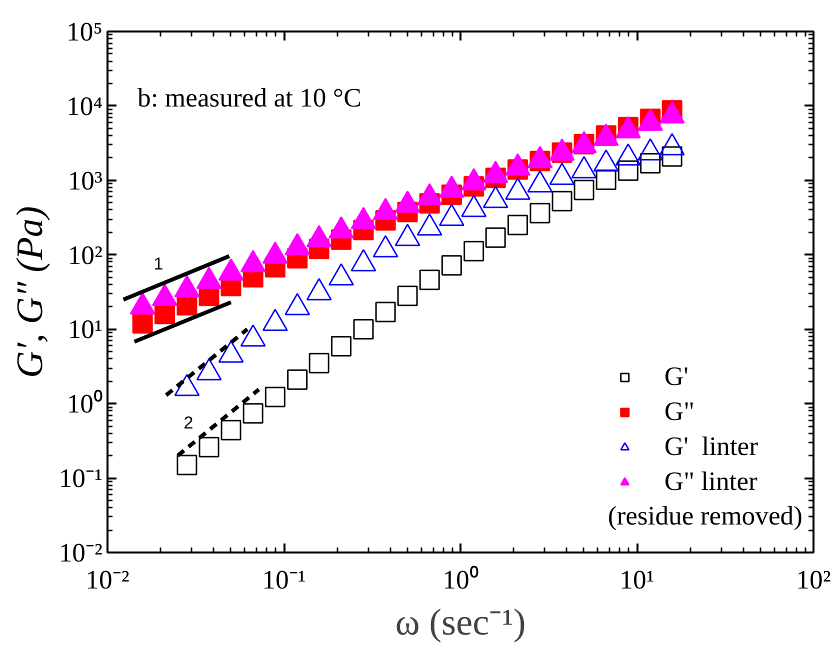 The image size is (837, 662). What do you see at coordinates (250, 97) in the screenshot?
I see `text: b: measured at 10 °C` at bounding box center [250, 97].